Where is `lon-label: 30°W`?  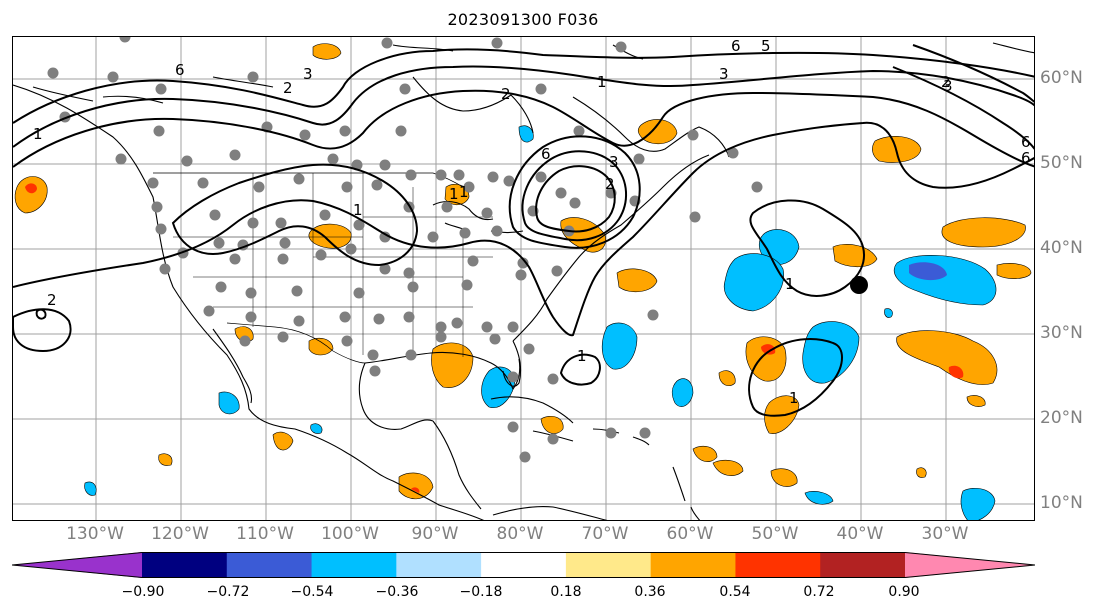 lon-label: 30°W is located at coordinates (945, 534).